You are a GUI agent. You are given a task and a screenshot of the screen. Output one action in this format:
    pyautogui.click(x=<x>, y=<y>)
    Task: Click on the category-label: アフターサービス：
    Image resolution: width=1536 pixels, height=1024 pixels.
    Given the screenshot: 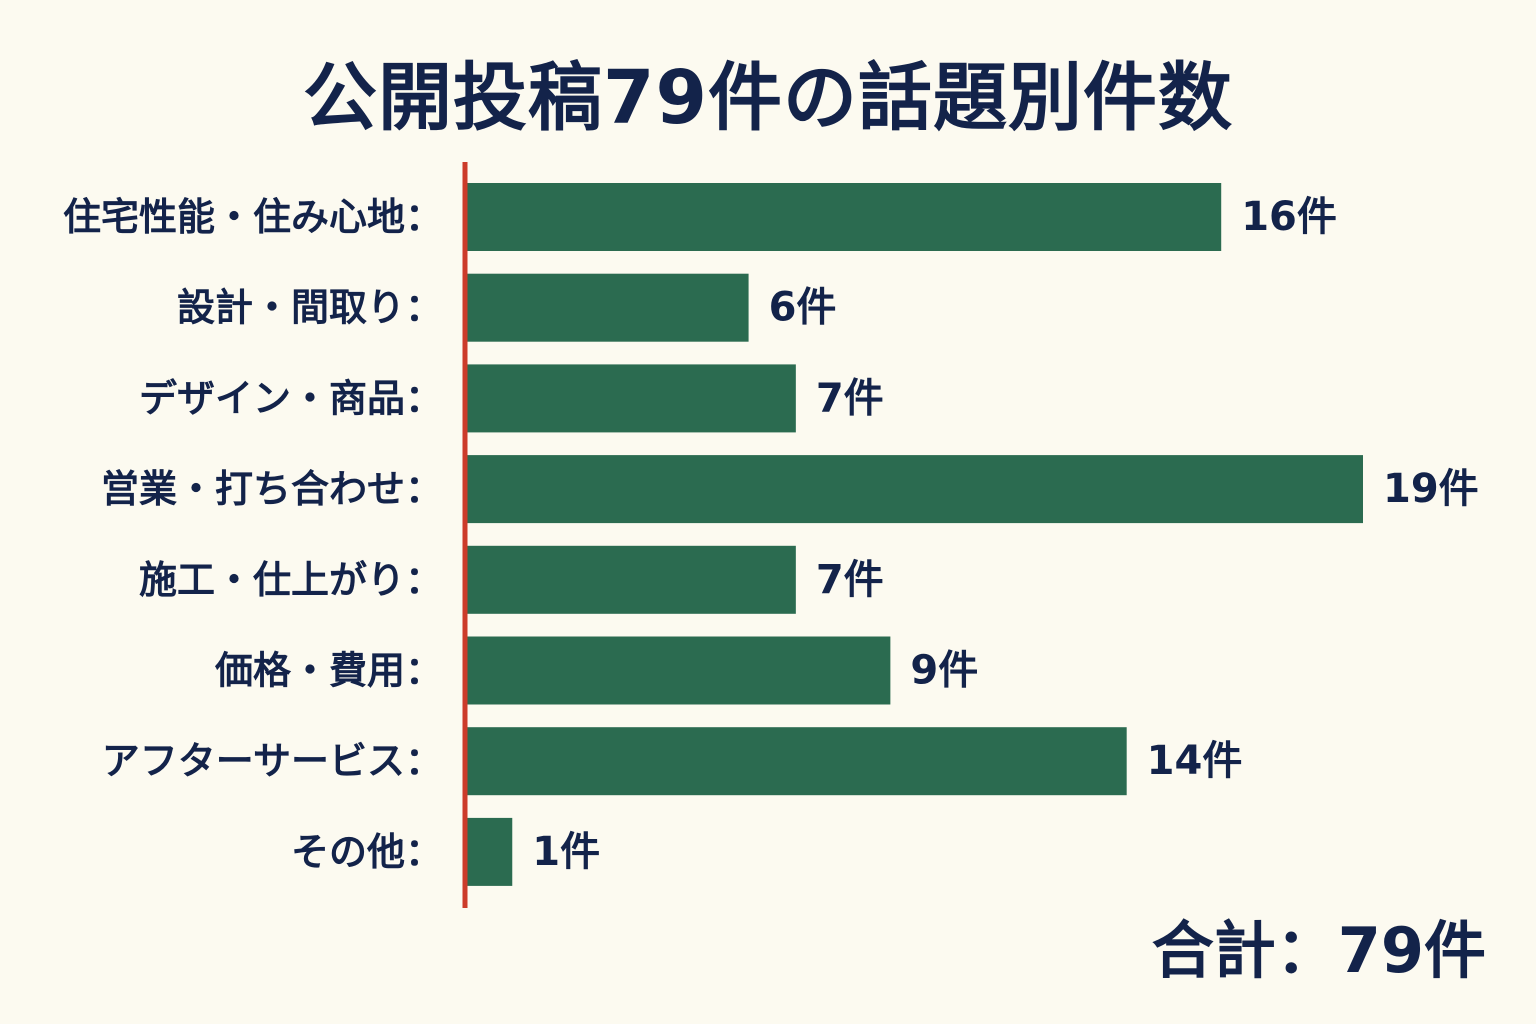 What is the action you would take?
    pyautogui.click(x=272, y=761)
    